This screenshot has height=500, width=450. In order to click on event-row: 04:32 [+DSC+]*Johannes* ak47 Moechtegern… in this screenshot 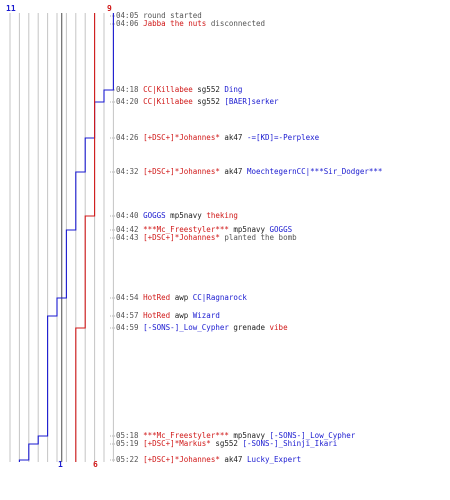, I will do `click(249, 171)`.